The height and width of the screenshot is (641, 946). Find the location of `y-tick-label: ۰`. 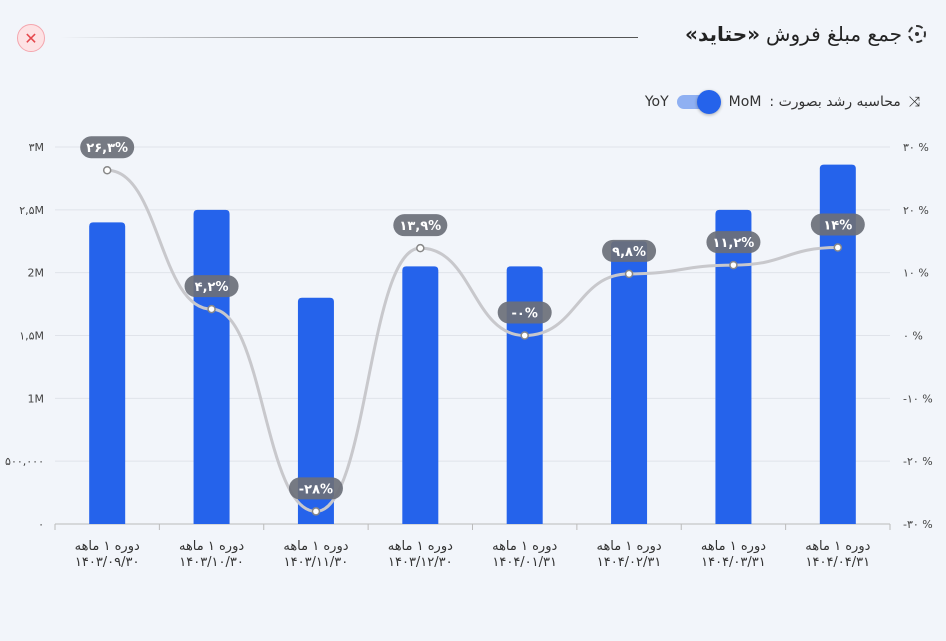

y-tick-label: ۰ is located at coordinates (41, 524).